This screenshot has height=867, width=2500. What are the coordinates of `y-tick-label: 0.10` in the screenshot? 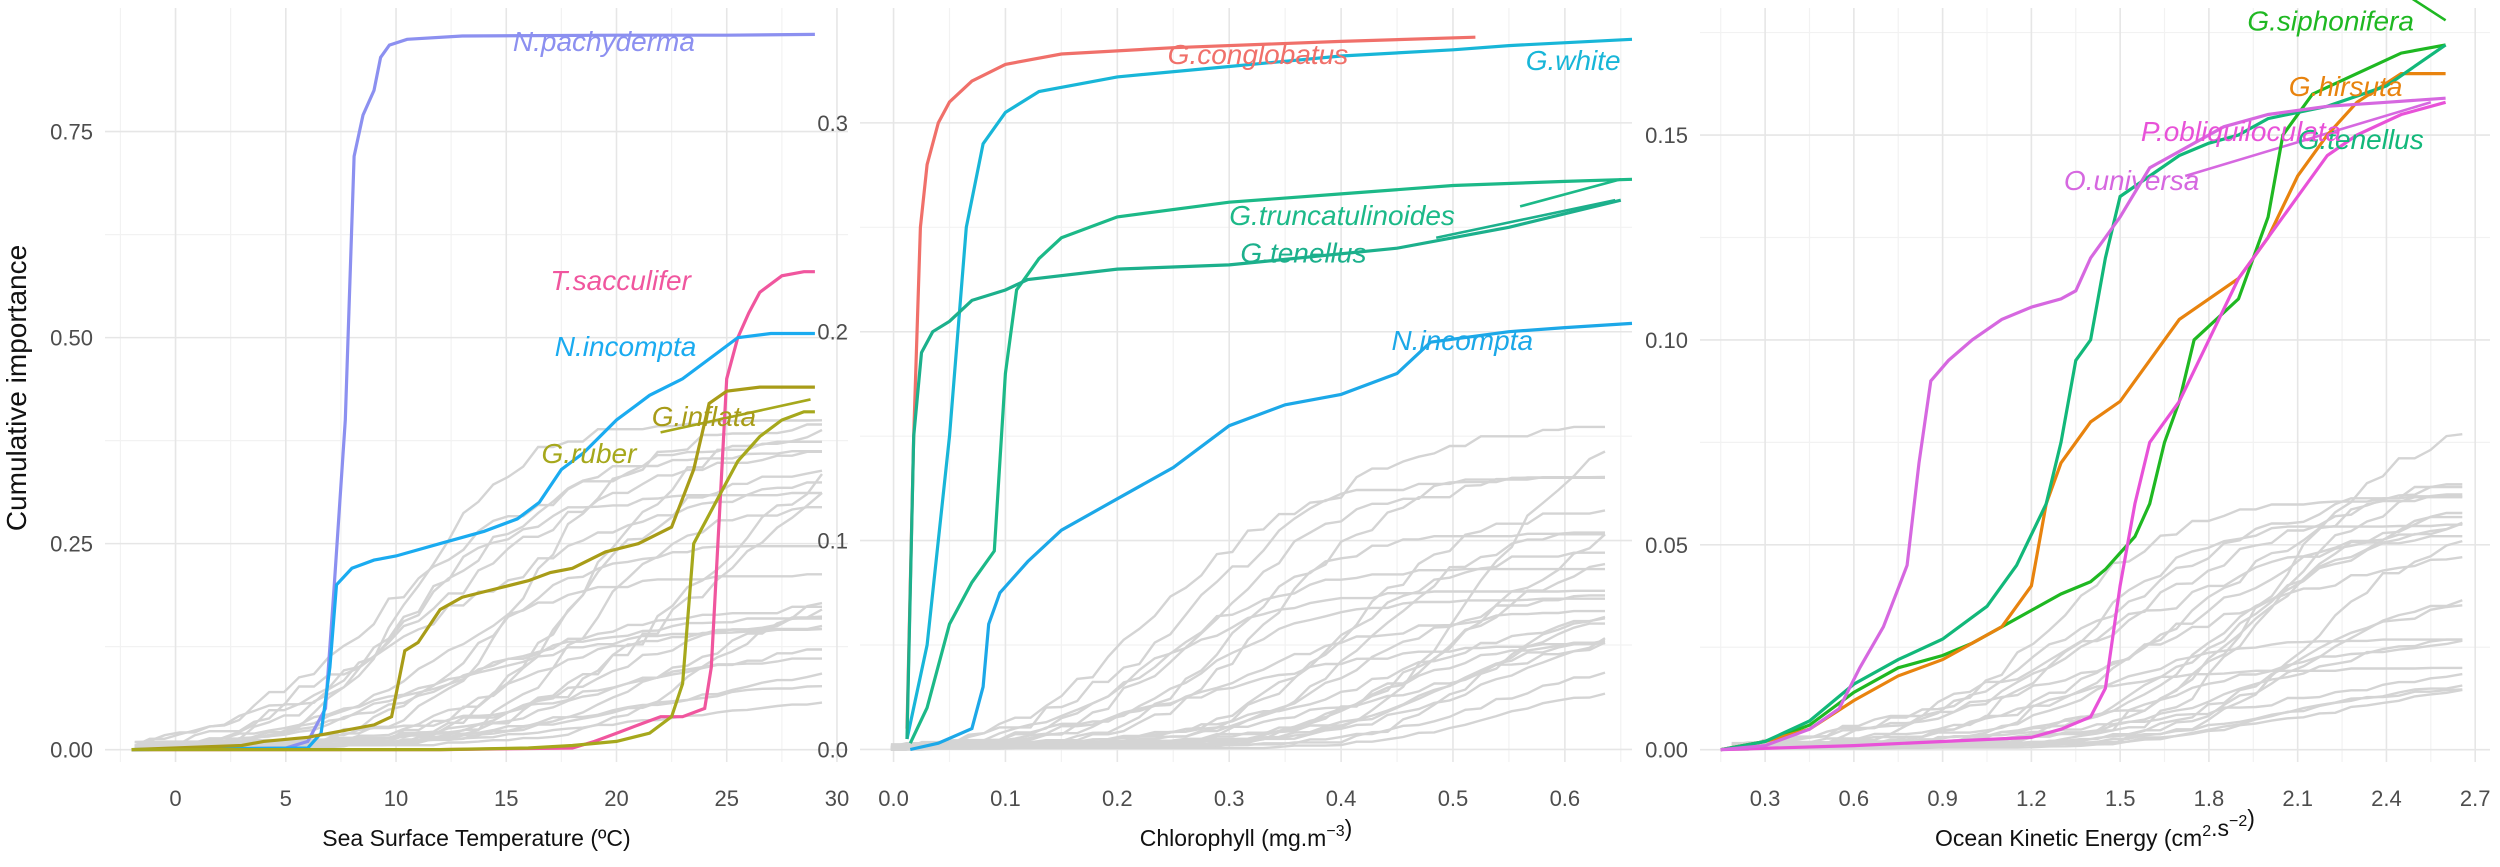 It's located at (1666, 340).